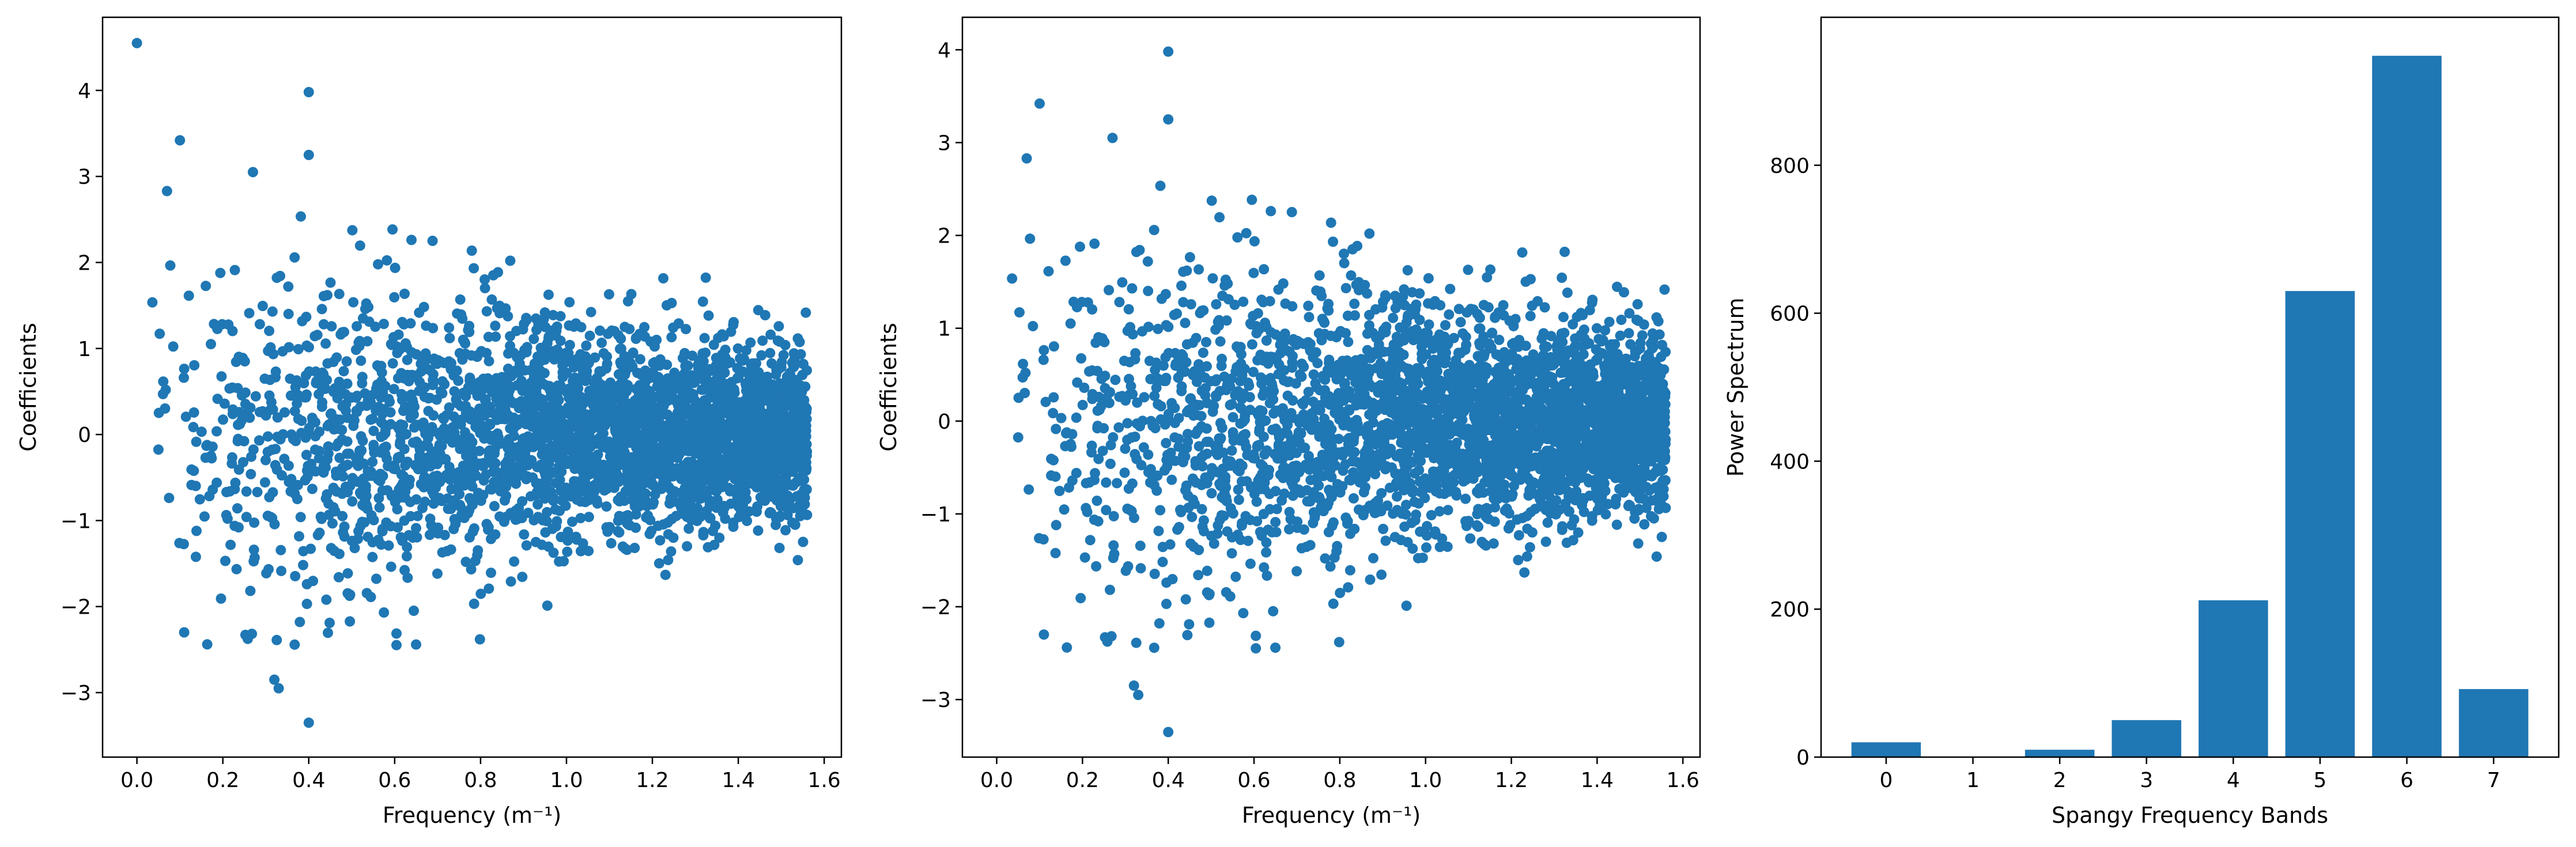 The image size is (2576, 847). What do you see at coordinates (136, 780) in the screenshot?
I see `xtick-label: 0.0` at bounding box center [136, 780].